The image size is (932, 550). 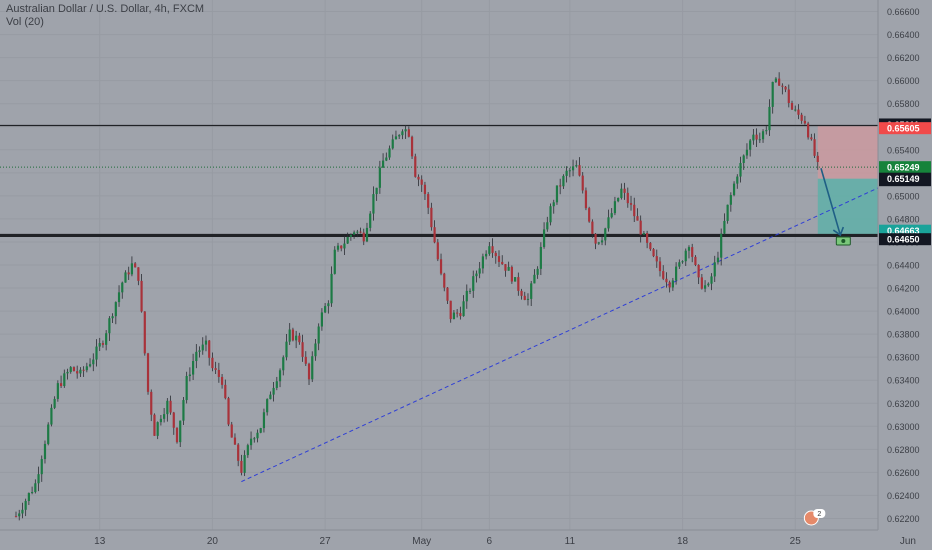 What do you see at coordinates (25, 22) in the screenshot?
I see `volume-indicator-label: Vol (20)` at bounding box center [25, 22].